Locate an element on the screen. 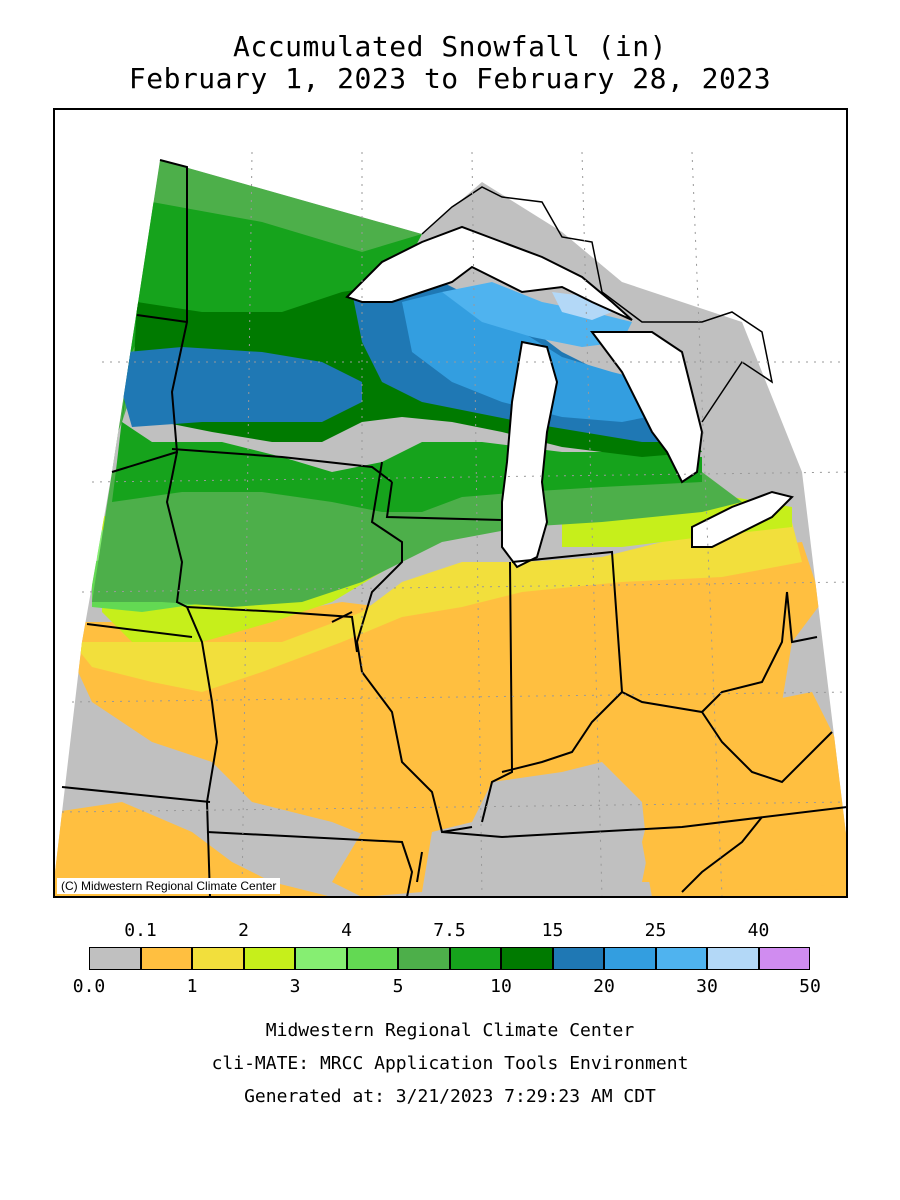 The height and width of the screenshot is (1200, 900). coastline-north is located at coordinates (597, 304).